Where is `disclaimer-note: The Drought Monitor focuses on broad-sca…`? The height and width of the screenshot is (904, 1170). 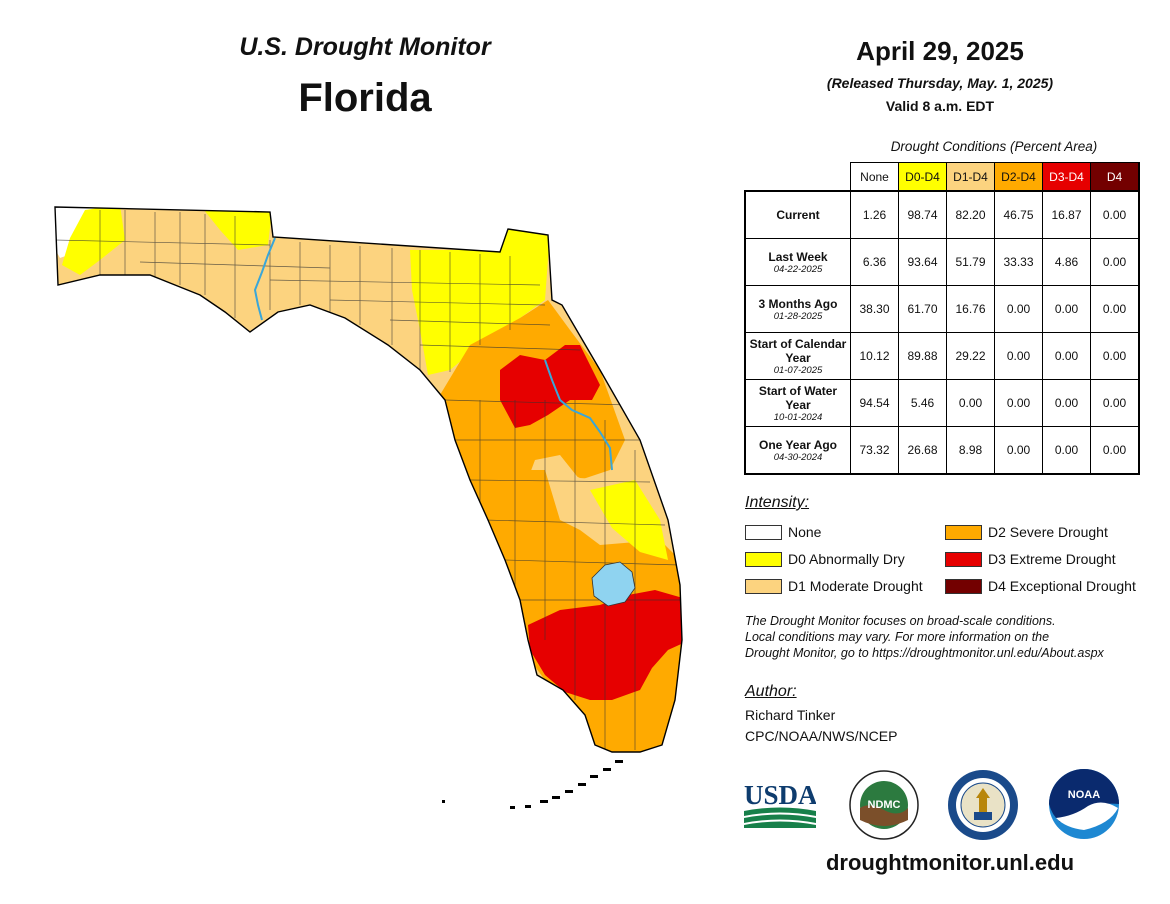 disclaimer-note: The Drought Monitor focuses on broad-sca… is located at coordinates (924, 637).